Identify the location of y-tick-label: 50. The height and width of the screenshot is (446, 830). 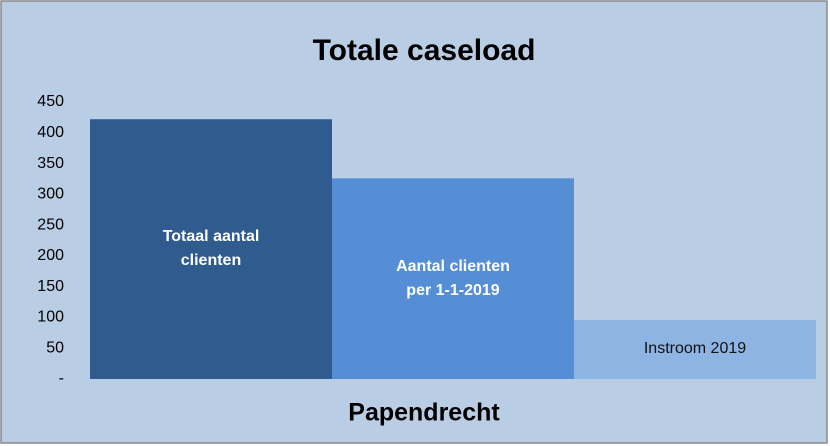
(55, 347).